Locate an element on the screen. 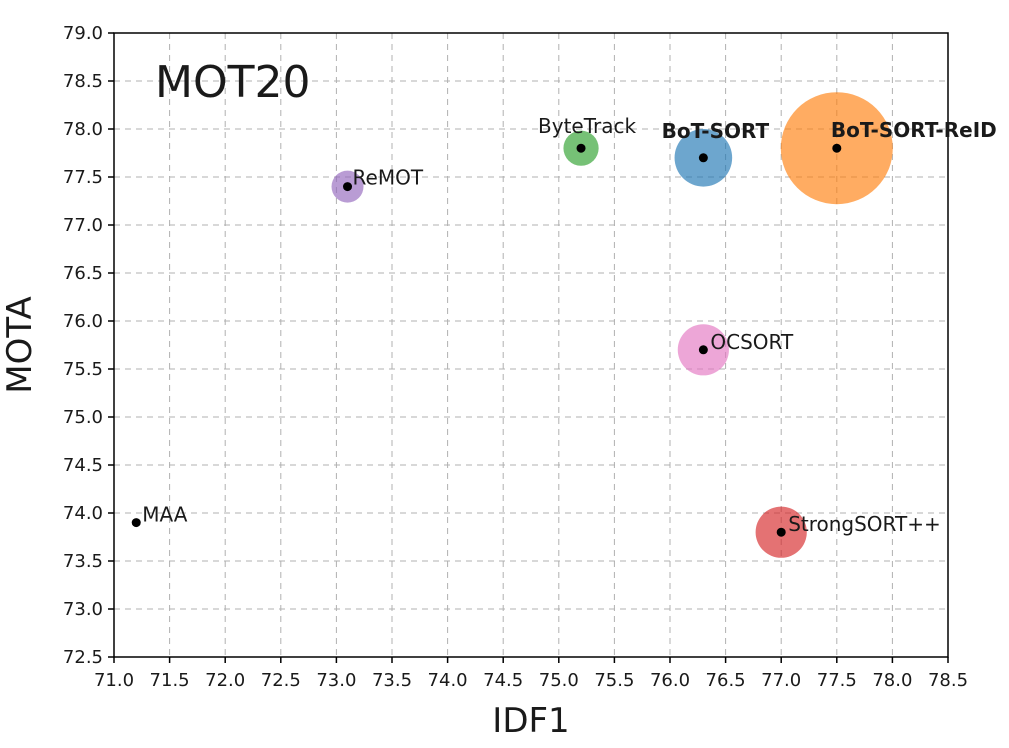  x-tick-label: 72.0 is located at coordinates (225, 680).